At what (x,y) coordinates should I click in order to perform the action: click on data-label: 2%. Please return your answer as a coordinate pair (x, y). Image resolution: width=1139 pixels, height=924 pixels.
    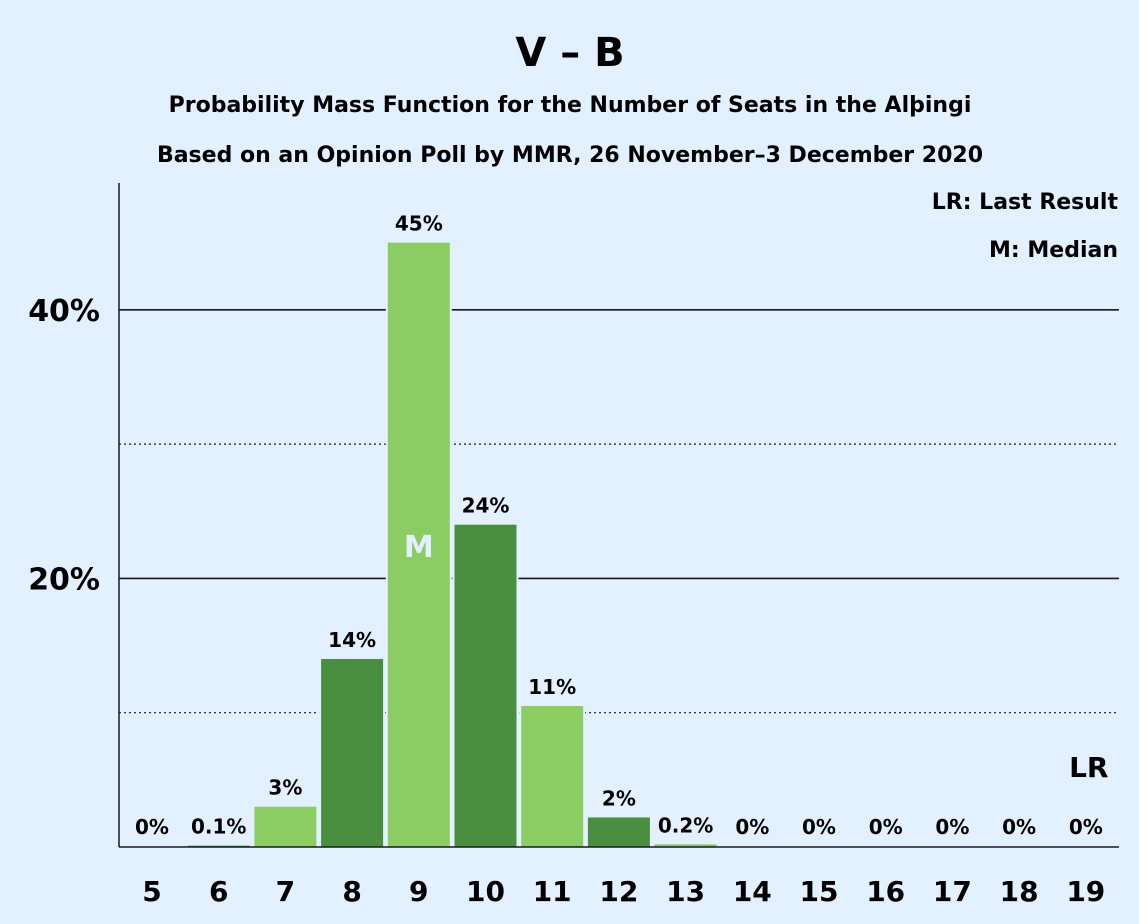
    Looking at the image, I should click on (619, 798).